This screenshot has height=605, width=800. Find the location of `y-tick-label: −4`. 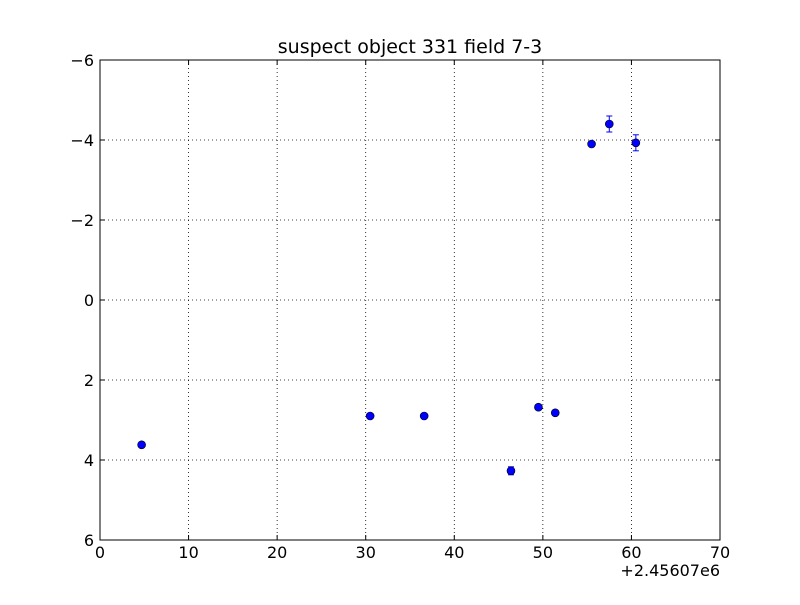

y-tick-label: −4 is located at coordinates (82, 140).